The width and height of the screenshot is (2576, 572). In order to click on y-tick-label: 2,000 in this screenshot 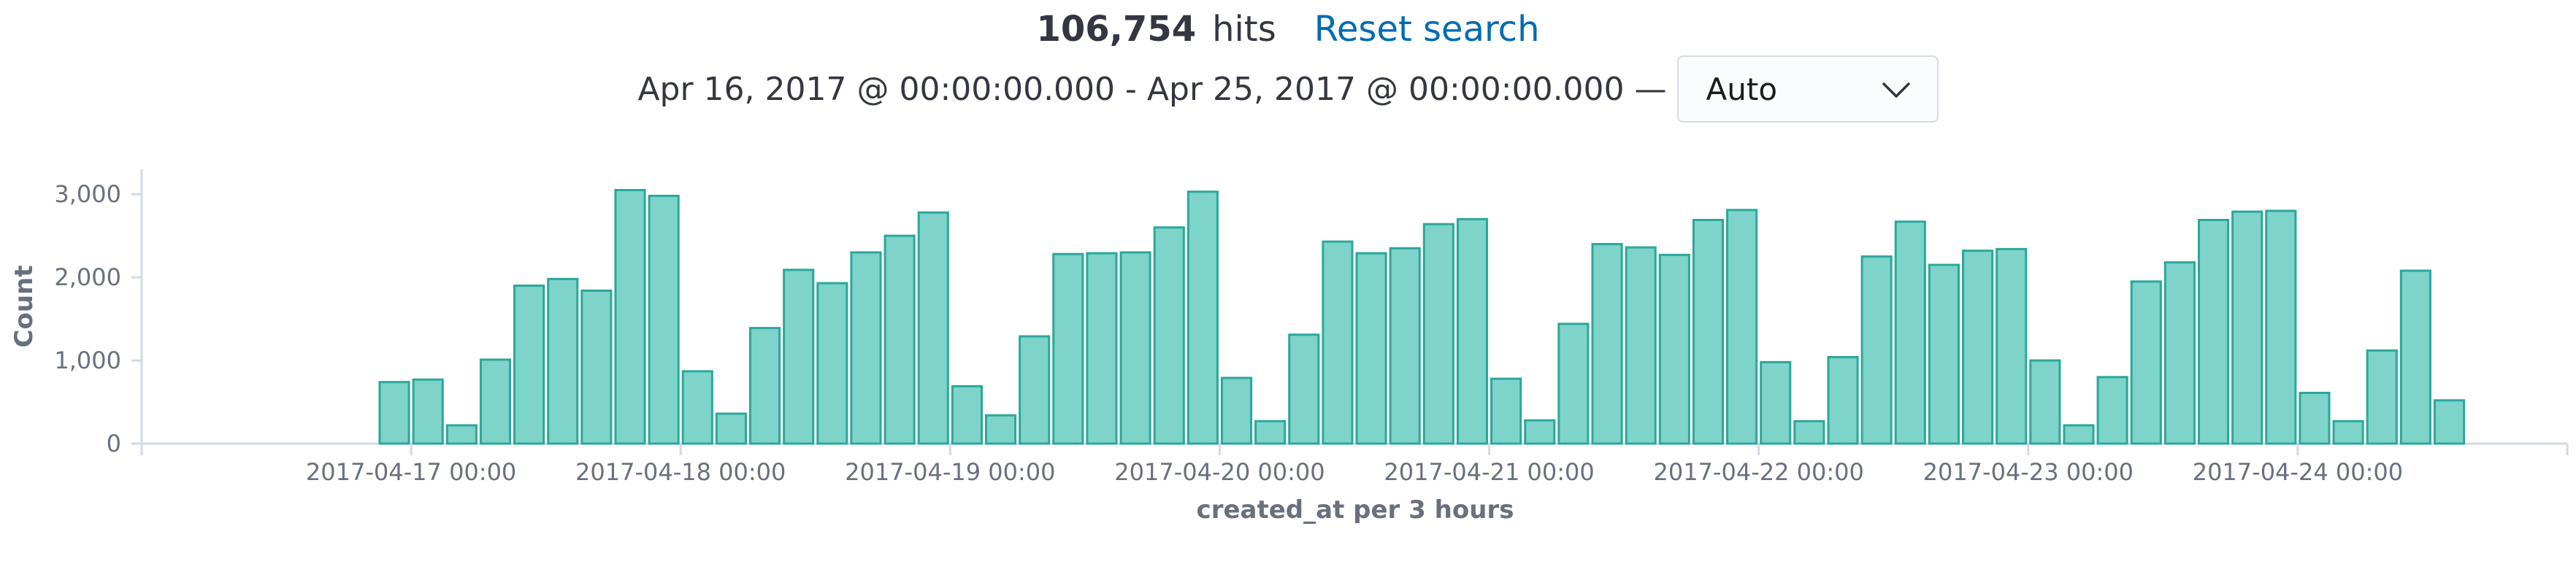, I will do `click(87, 277)`.